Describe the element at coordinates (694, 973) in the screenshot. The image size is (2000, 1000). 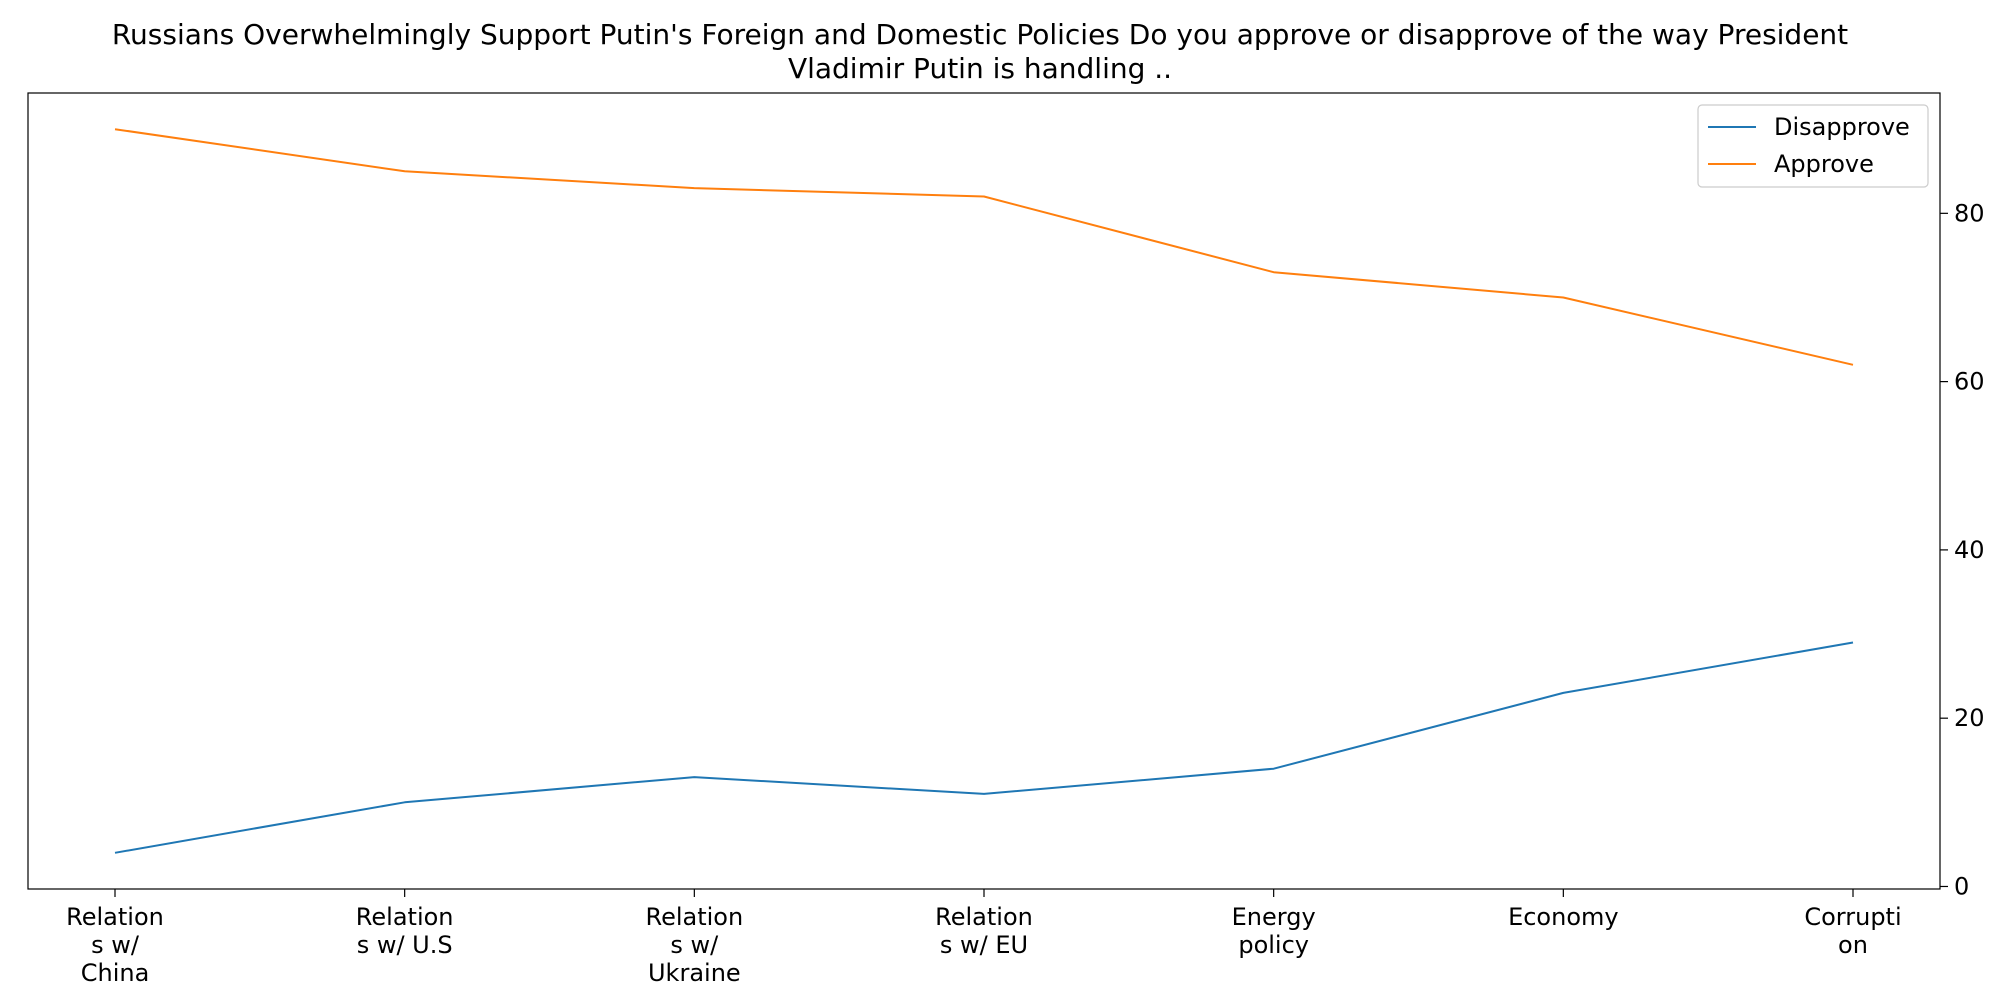
I see `x-tick-label: Ukraine` at that location.